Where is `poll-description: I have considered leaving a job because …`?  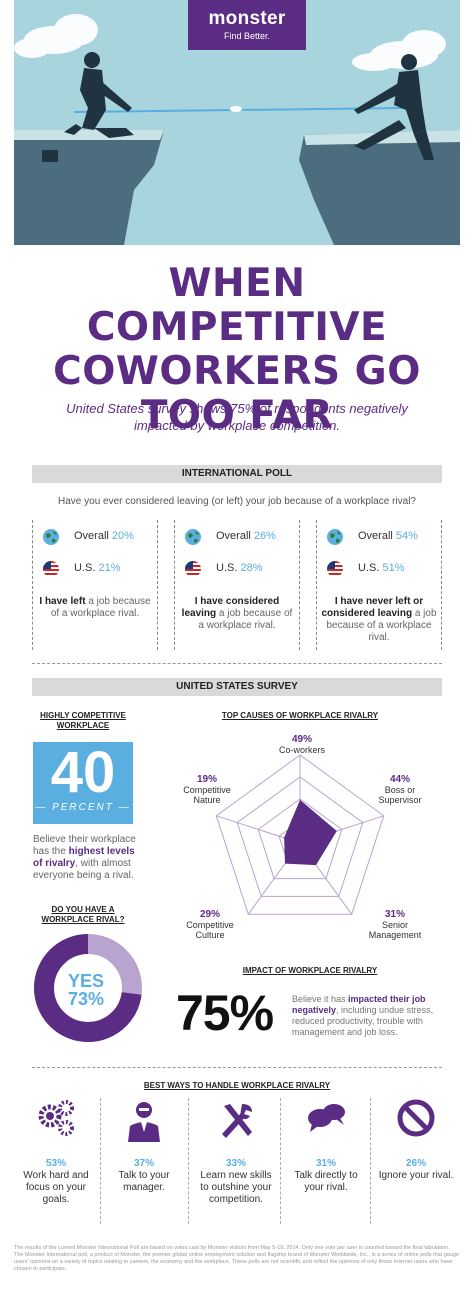
poll-description: I have considered leaving a job because … is located at coordinates (237, 613).